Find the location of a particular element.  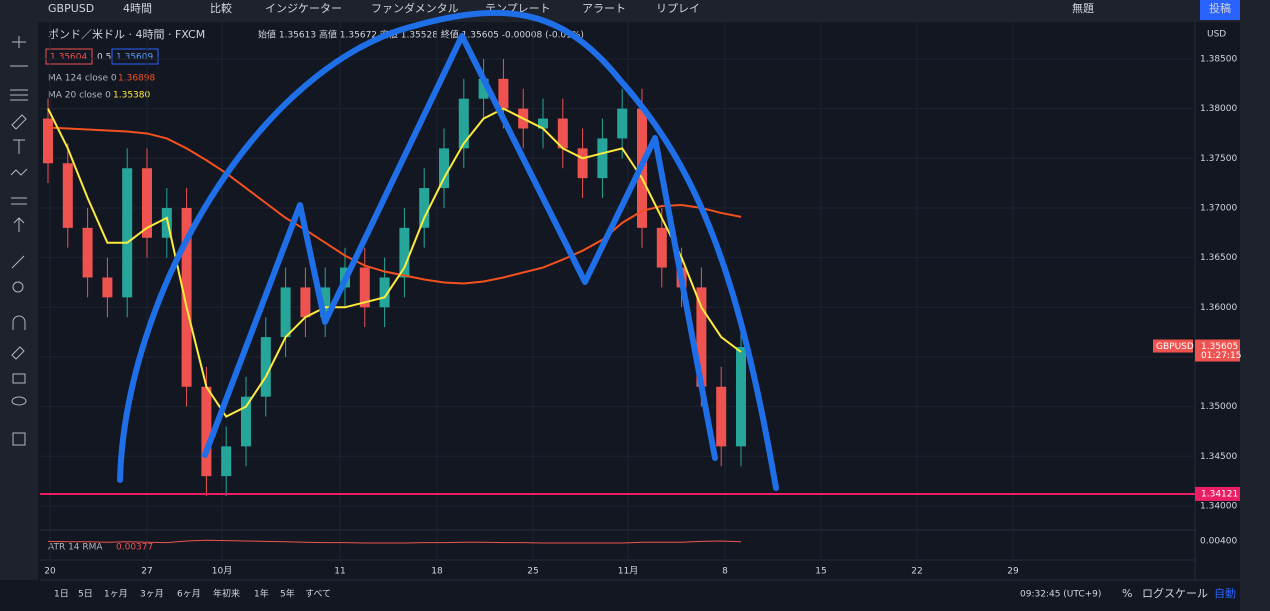

atr-line is located at coordinates (394, 541).